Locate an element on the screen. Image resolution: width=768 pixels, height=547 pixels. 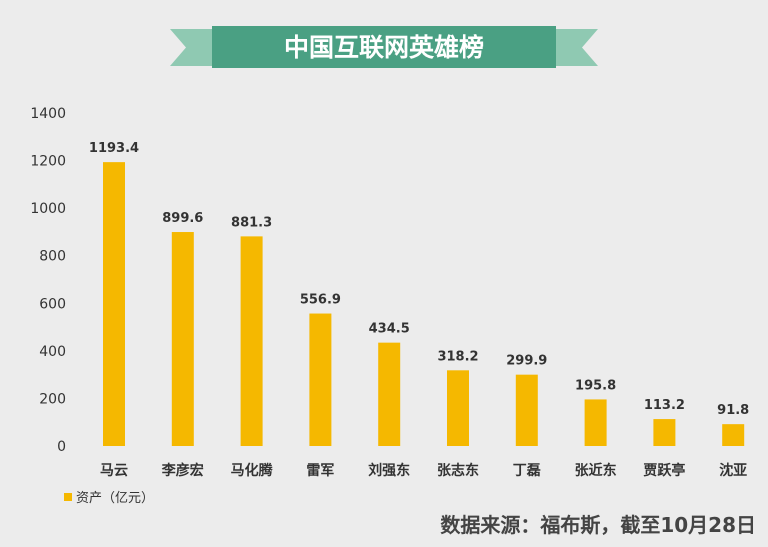
title-banner: 中国互联网英雄榜 is located at coordinates (384, 47).